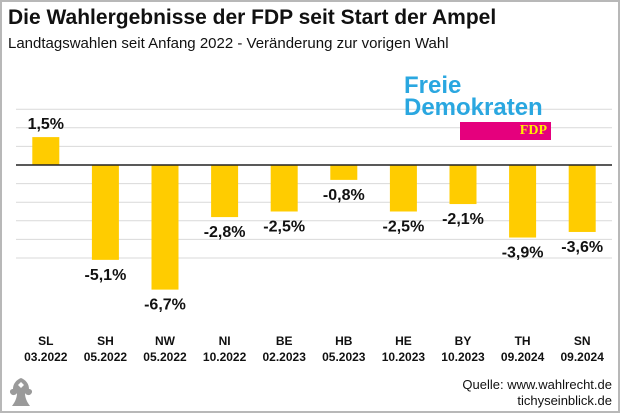 The height and width of the screenshot is (413, 620). Describe the element at coordinates (21, 392) in the screenshot. I see `brand-eagle-icon` at that location.